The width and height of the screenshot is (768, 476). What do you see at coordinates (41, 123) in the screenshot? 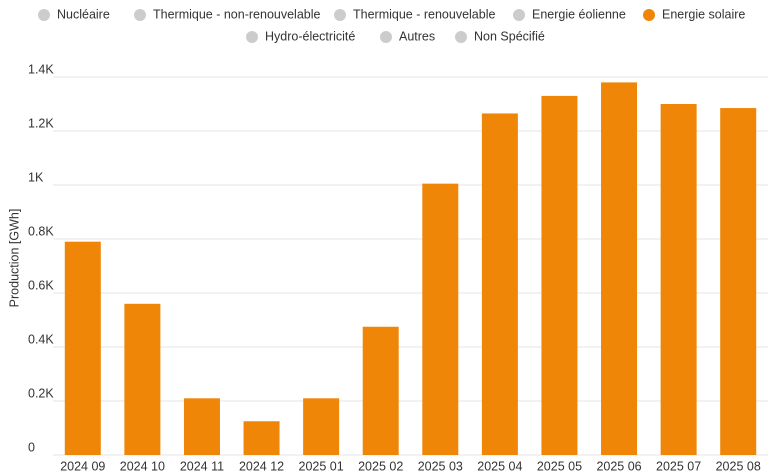
I see `y-tick-label: 1.2K` at bounding box center [41, 123].